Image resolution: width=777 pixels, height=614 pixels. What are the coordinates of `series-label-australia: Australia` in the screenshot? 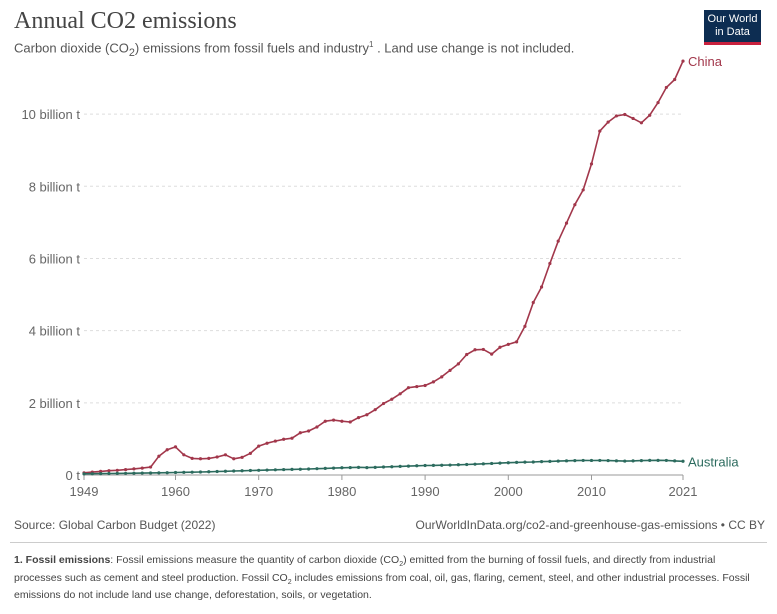 It's located at (713, 461).